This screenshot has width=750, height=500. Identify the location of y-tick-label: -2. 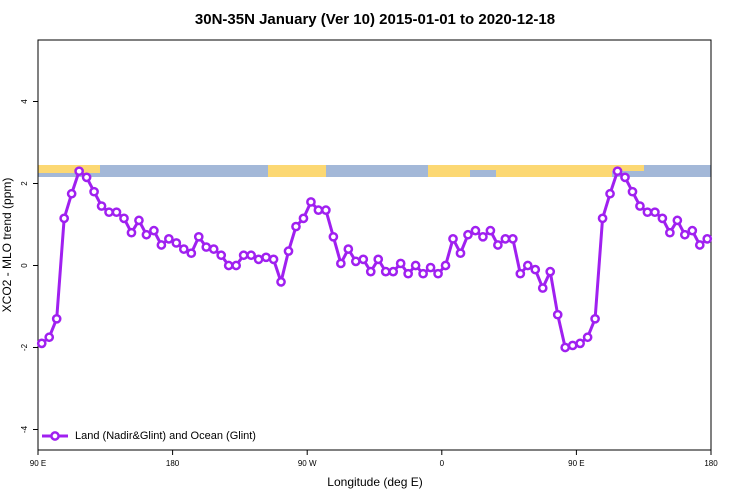
(24, 347).